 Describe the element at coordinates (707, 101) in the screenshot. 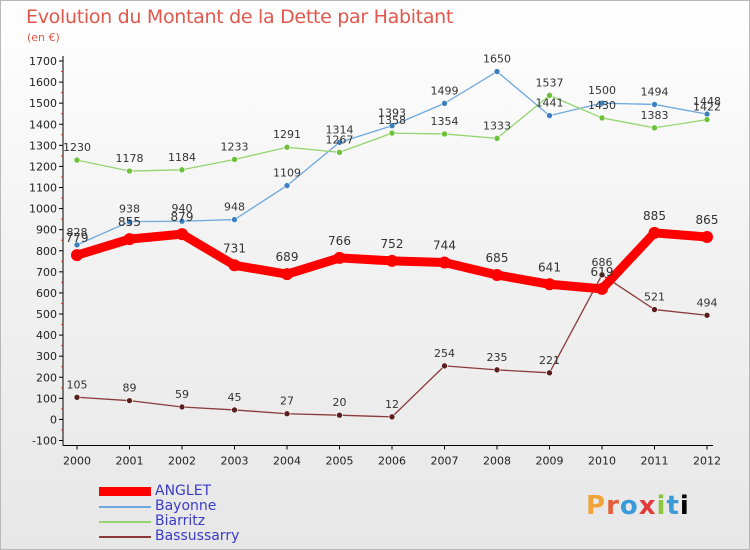

I see `data-label: 1448` at that location.